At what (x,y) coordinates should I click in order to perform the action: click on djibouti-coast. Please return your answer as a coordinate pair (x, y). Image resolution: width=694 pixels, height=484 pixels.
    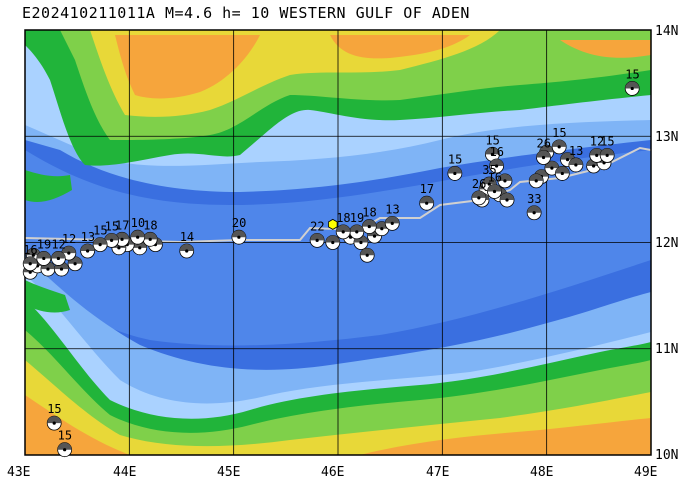
    Looking at the image, I should click on (48, 186).